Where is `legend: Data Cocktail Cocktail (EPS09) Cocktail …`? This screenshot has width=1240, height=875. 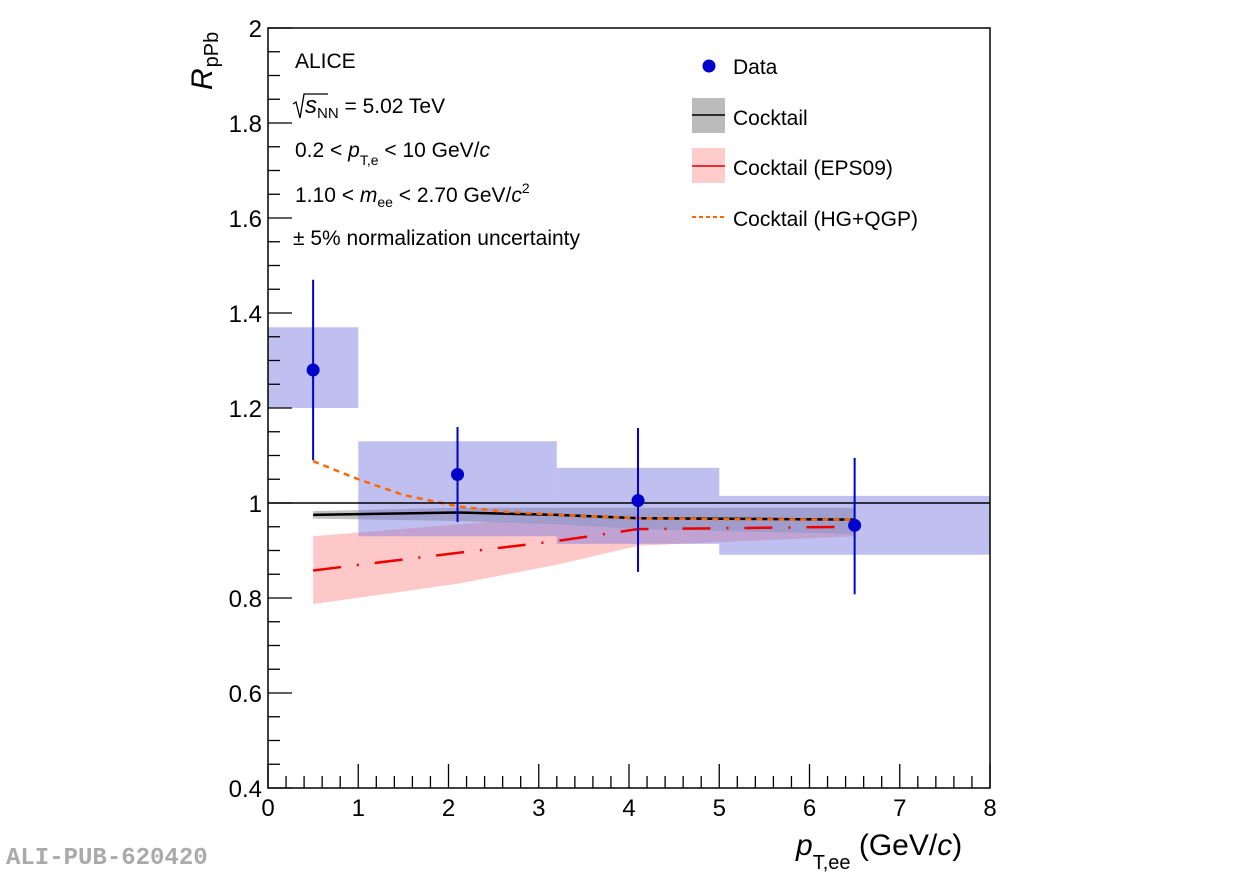 legend: Data Cocktail Cocktail (EPS09) Cocktail … is located at coordinates (805, 143).